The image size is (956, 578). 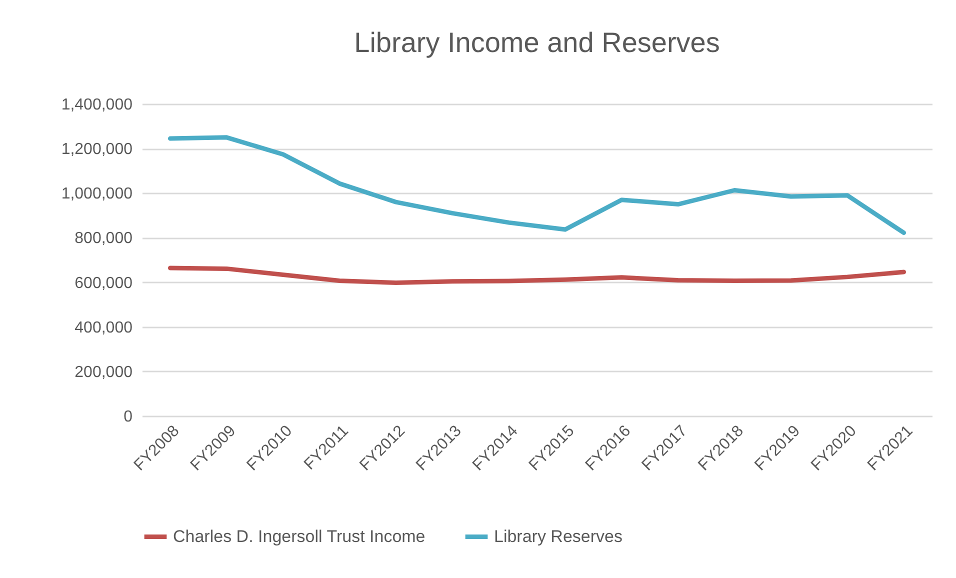 What do you see at coordinates (299, 536) in the screenshot?
I see `legend-label: Charles D. Ingersoll Trust Income` at bounding box center [299, 536].